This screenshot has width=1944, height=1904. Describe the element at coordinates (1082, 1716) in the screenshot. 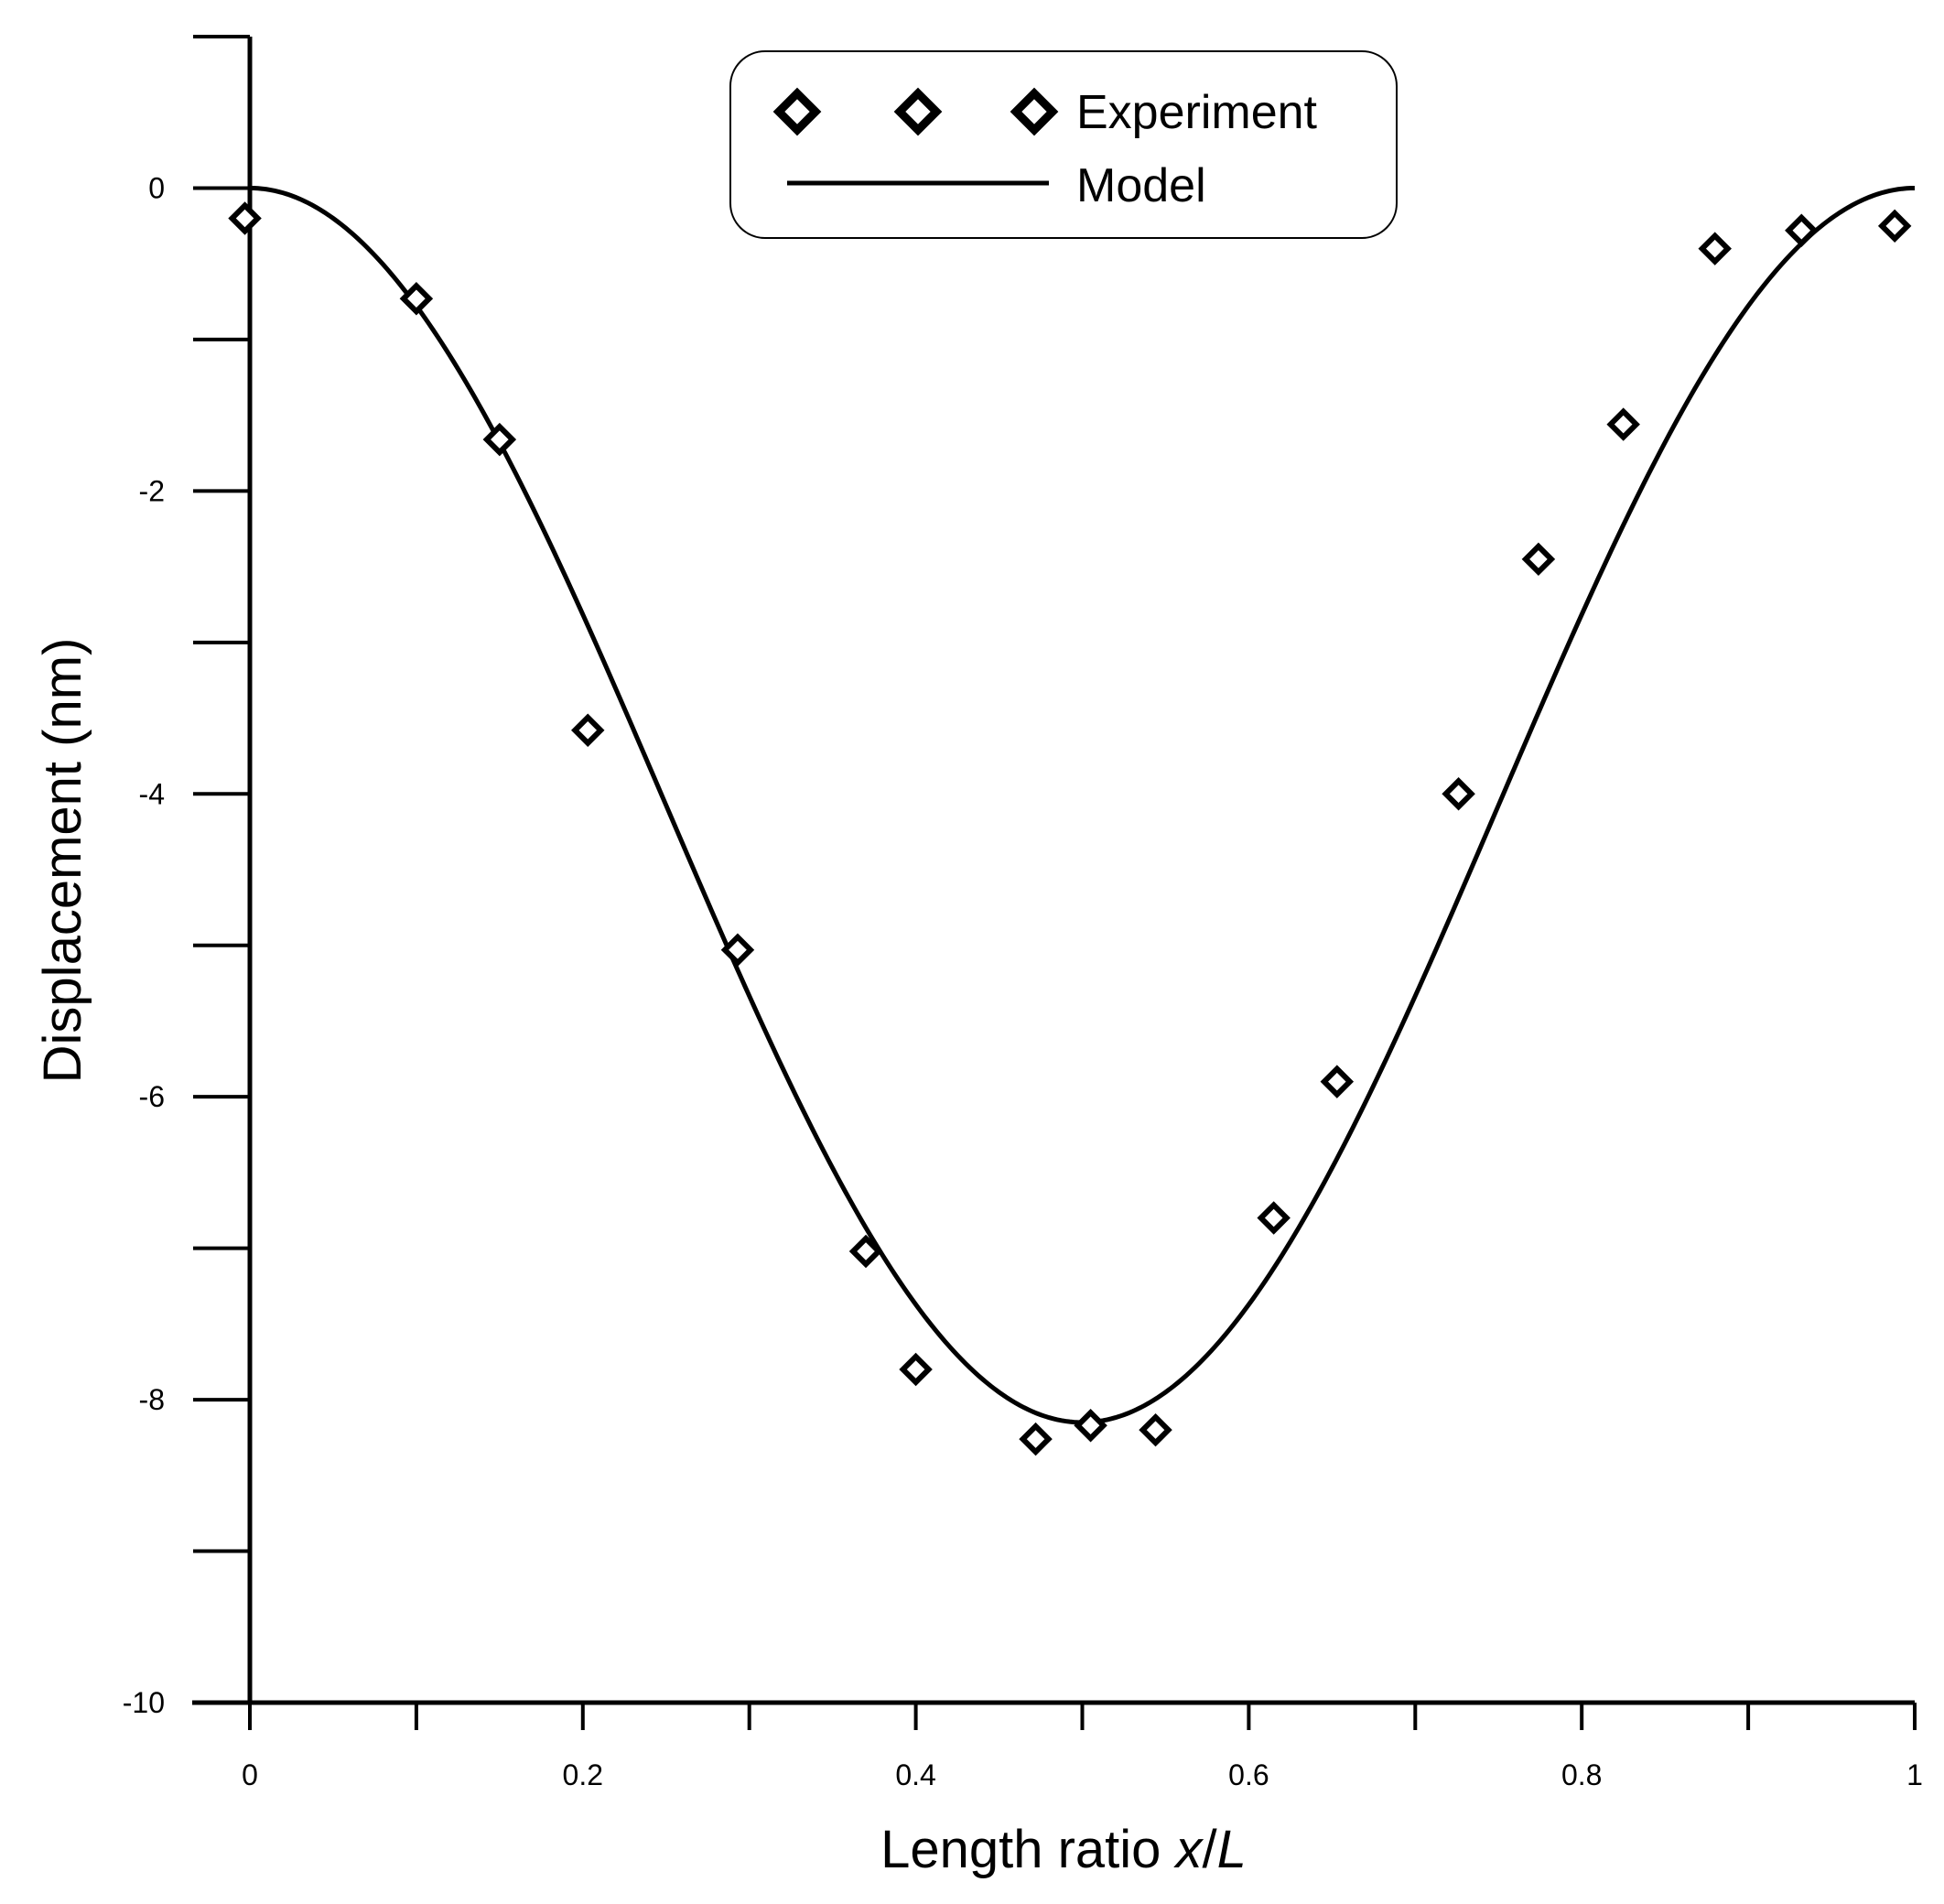

I see `x-ticks` at that location.